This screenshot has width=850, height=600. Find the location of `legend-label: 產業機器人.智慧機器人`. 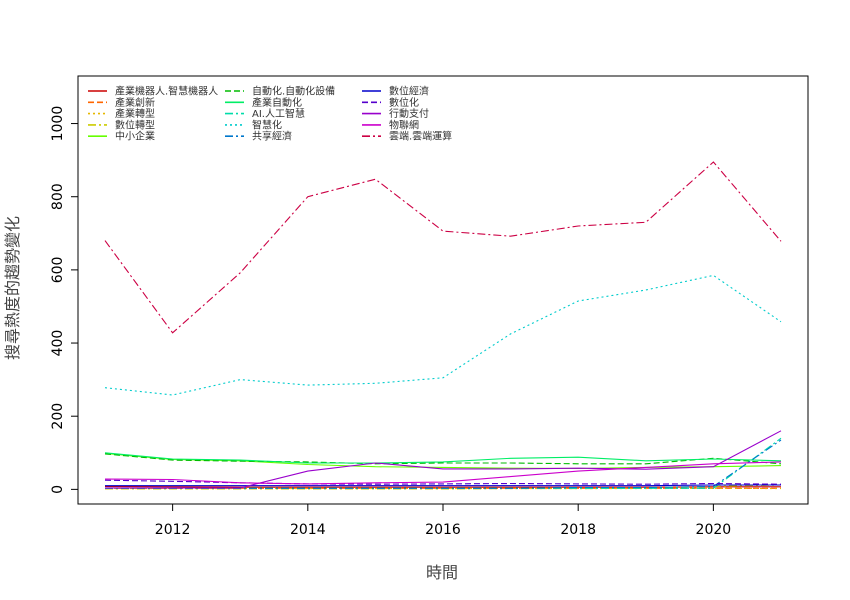

legend-label: 產業機器人.智慧機器人 is located at coordinates (166, 91).